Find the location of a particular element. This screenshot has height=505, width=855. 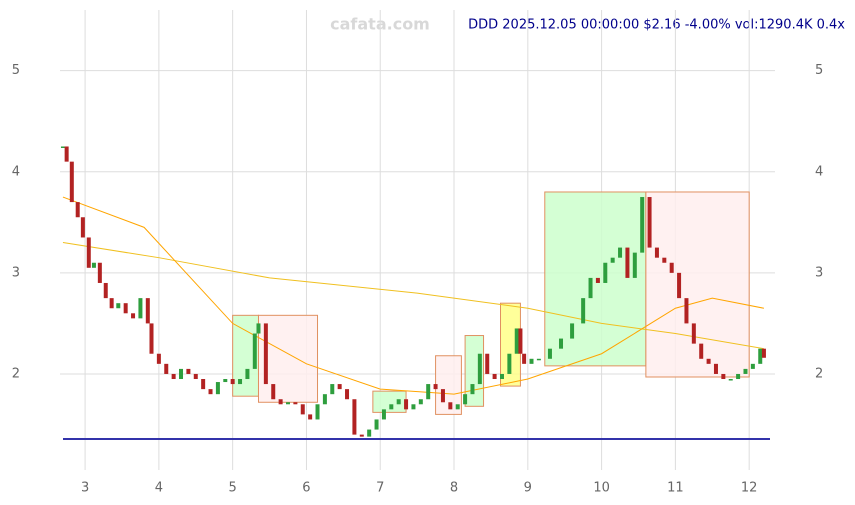

x-tick-label: 5 is located at coordinates (233, 488).